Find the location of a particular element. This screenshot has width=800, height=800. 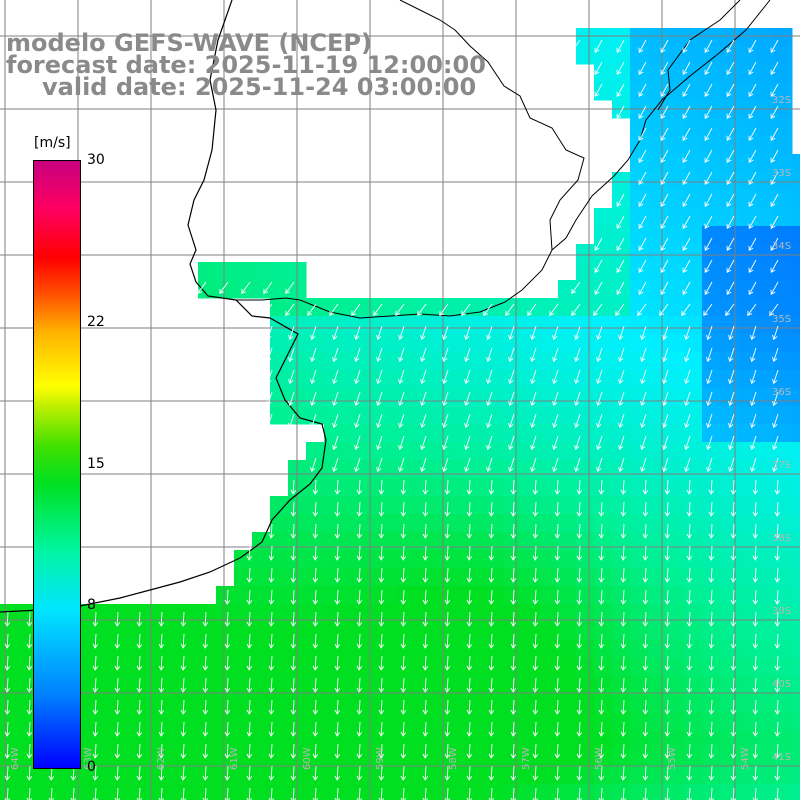

colorbar-tick-label: 22 is located at coordinates (96, 321).